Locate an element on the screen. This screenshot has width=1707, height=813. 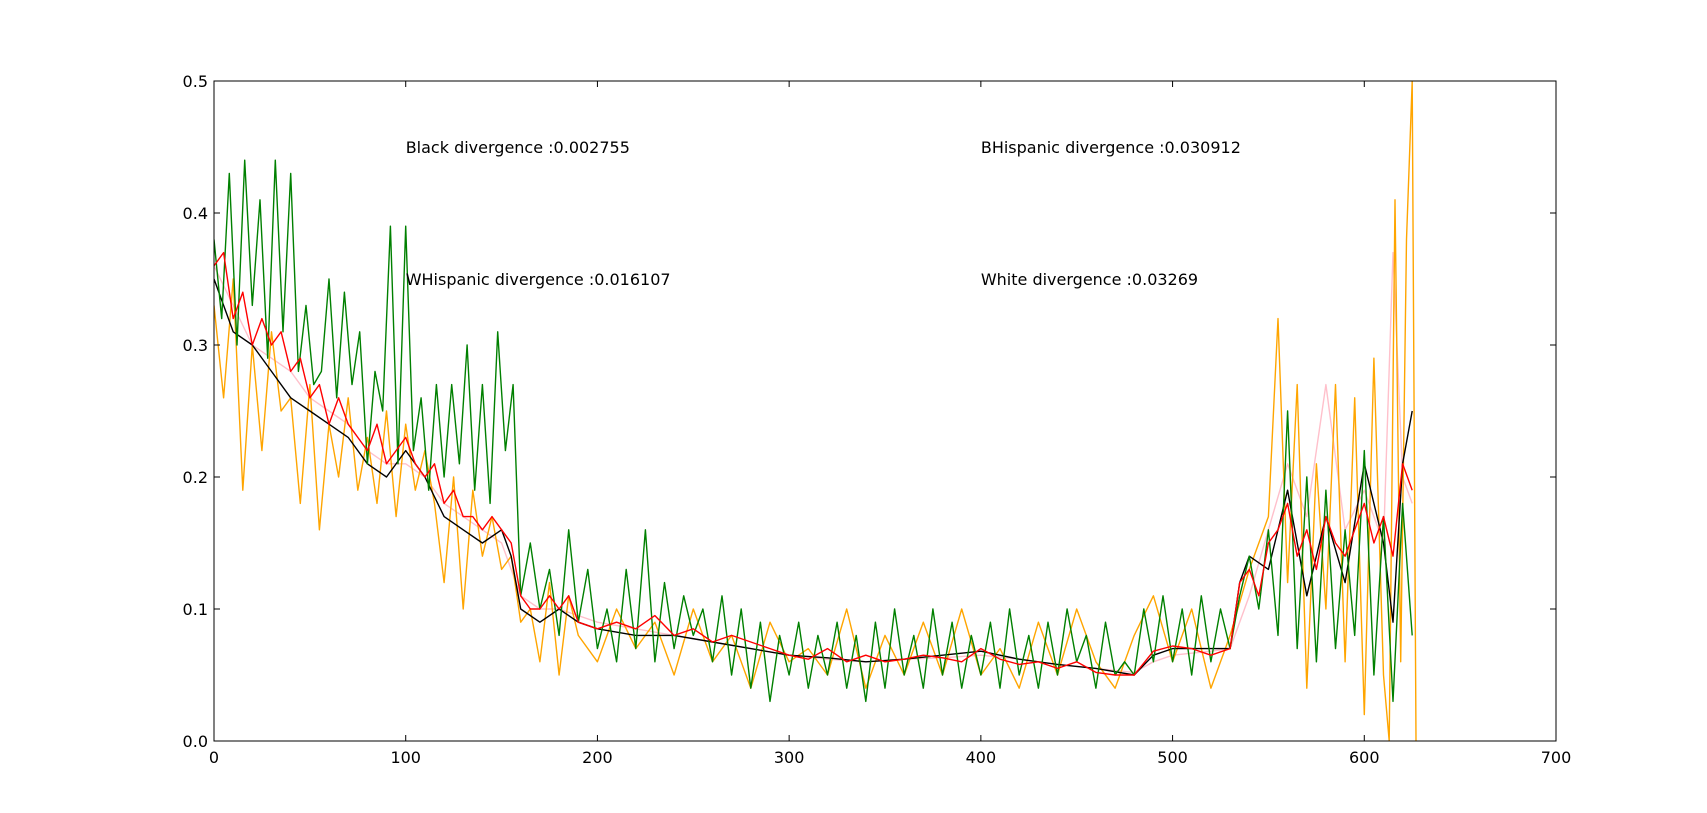
x-tick-label: 400 is located at coordinates (981, 757).